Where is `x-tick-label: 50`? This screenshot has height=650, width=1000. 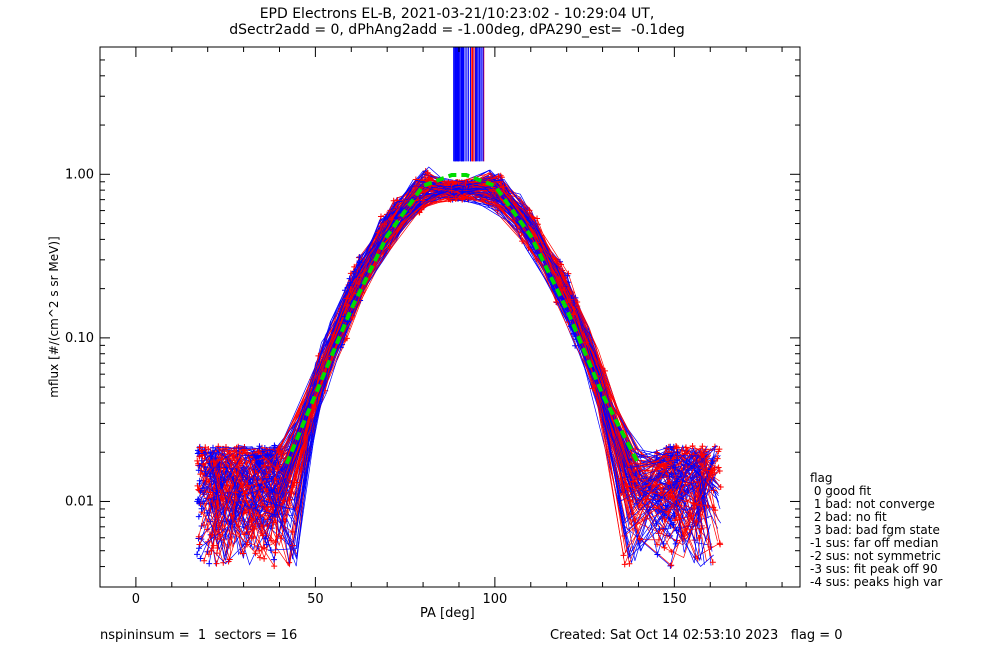
x-tick-label: 50 is located at coordinates (315, 599).